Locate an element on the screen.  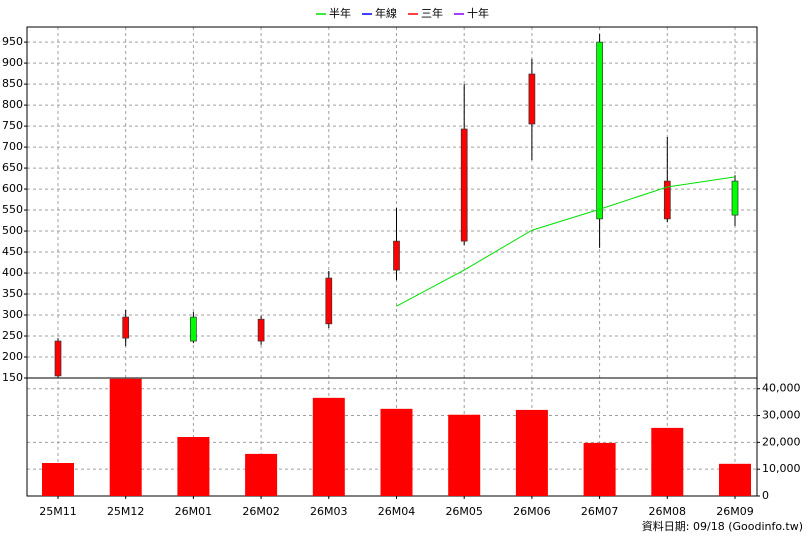
y2-tick-label: 0 is located at coordinates (765, 495).